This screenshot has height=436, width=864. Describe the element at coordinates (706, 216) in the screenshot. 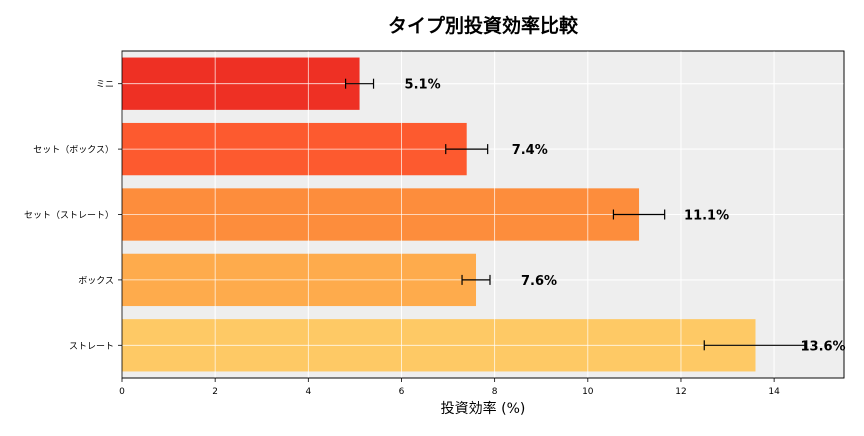

I see `data-label: 11.1%` at that location.